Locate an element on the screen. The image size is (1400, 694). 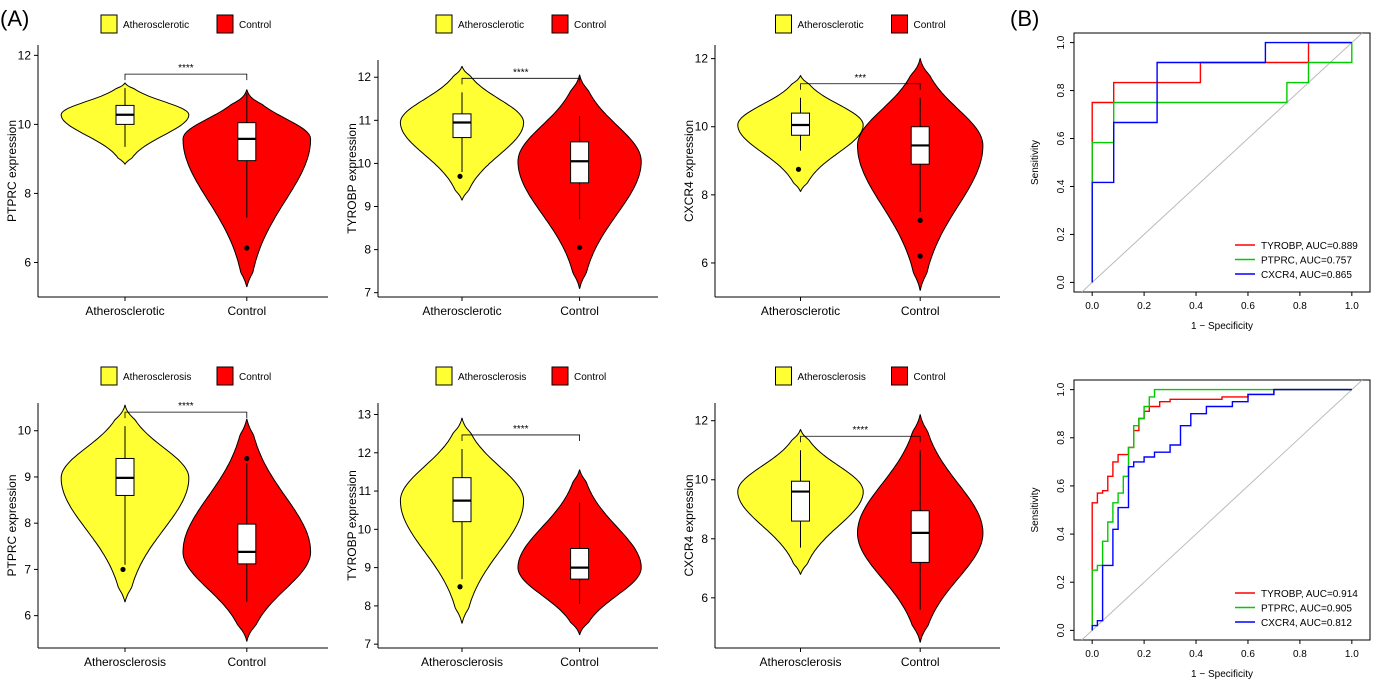
significance-label: *** is located at coordinates (861, 78).